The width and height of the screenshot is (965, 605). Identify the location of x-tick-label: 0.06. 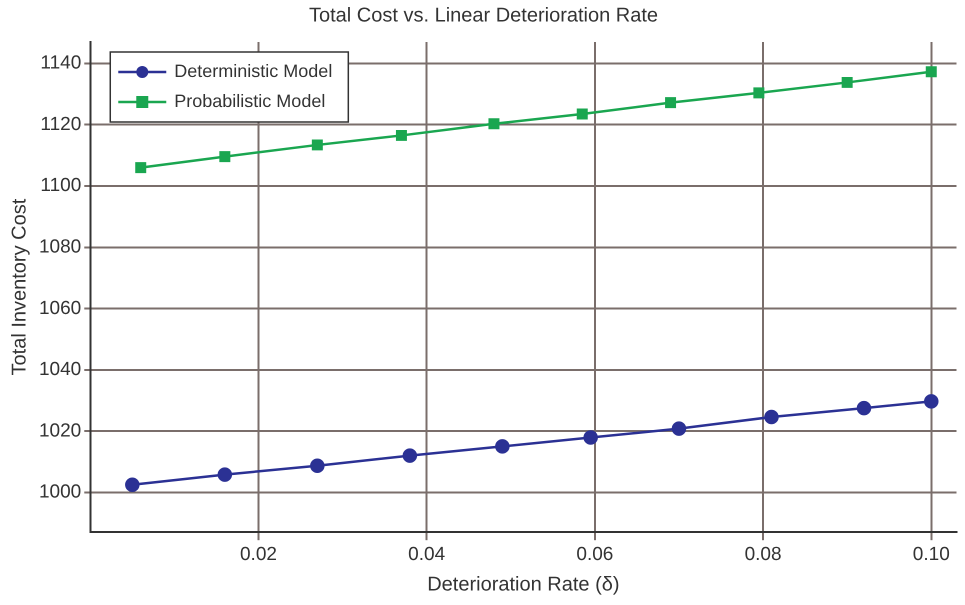
(595, 554).